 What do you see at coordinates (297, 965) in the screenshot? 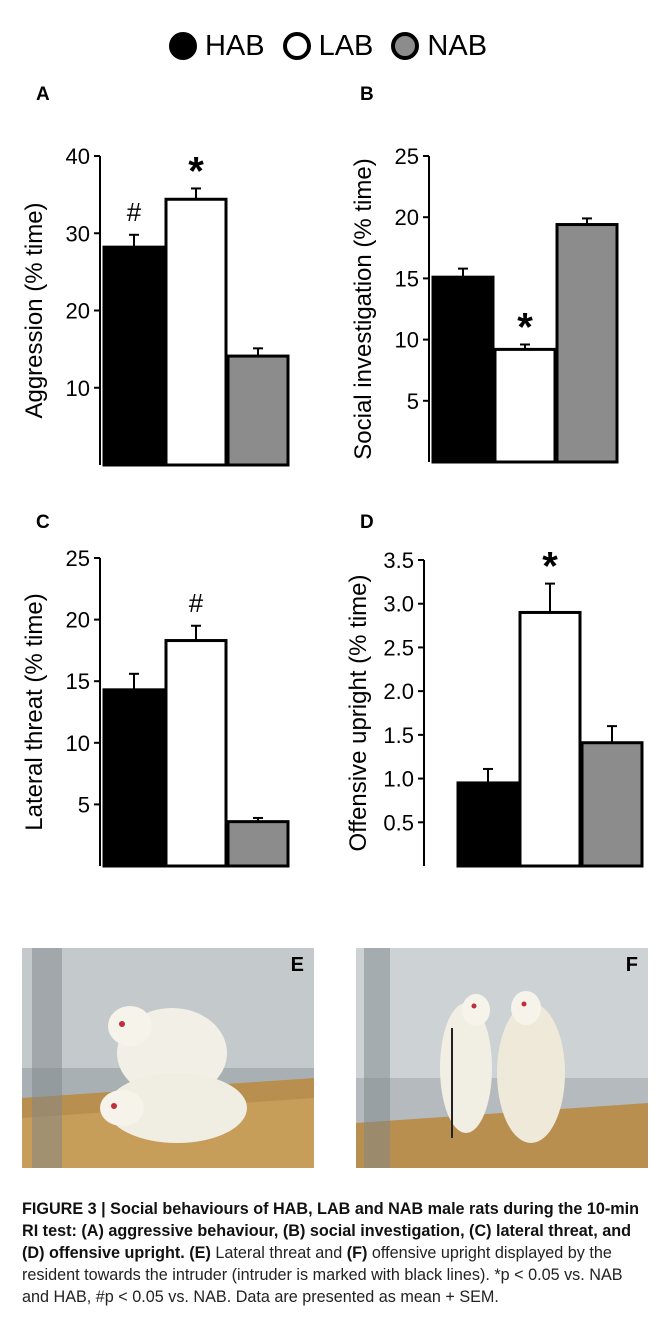
I see `photo-label-e: E` at bounding box center [297, 965].